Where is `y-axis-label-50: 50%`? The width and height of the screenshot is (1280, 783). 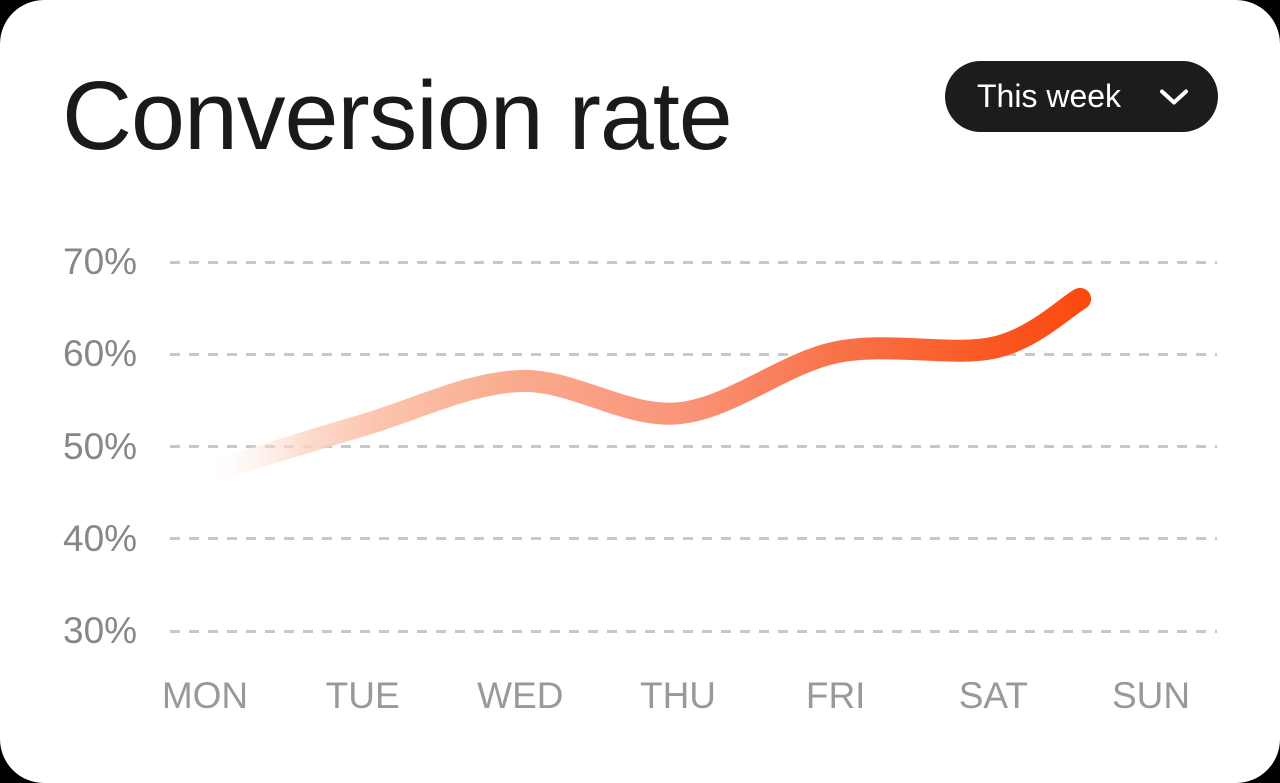
y-axis-label-50: 50% is located at coordinates (100, 446).